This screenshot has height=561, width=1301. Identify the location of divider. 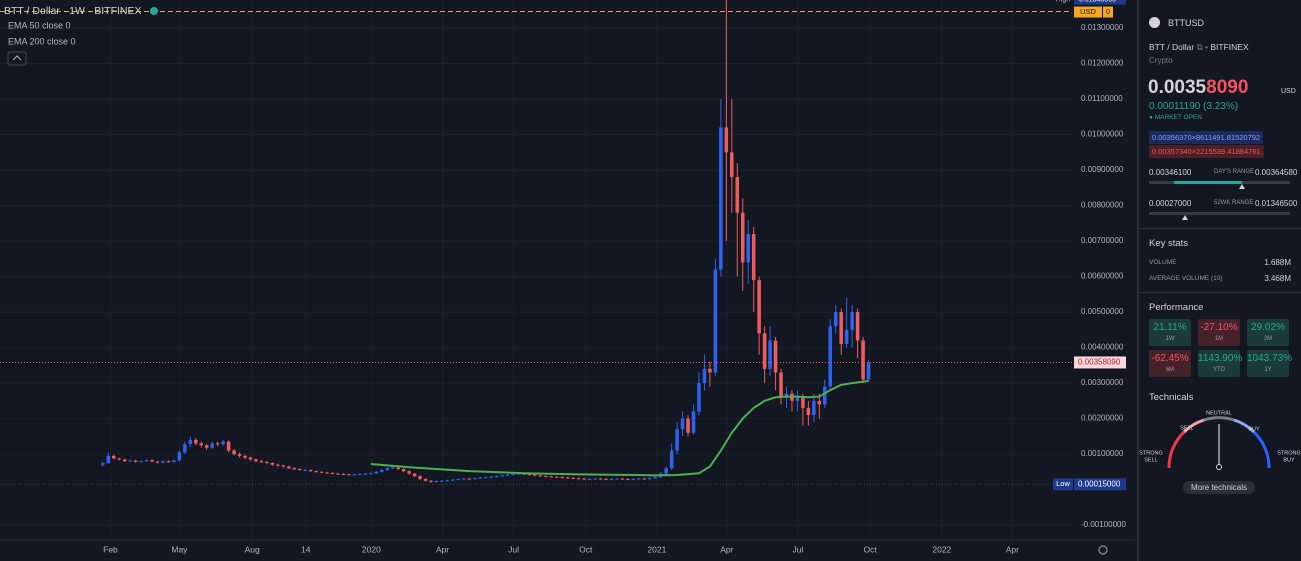
(1220, 292).